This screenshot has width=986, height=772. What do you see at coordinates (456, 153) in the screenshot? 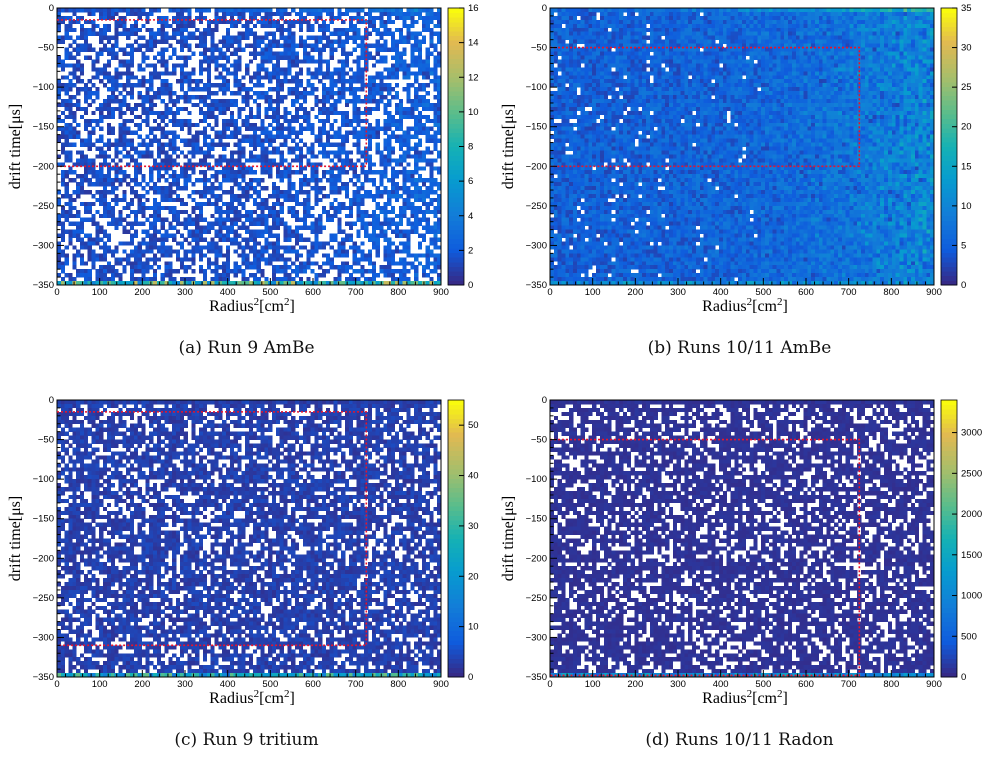
I see `color-bar-step` at bounding box center [456, 153].